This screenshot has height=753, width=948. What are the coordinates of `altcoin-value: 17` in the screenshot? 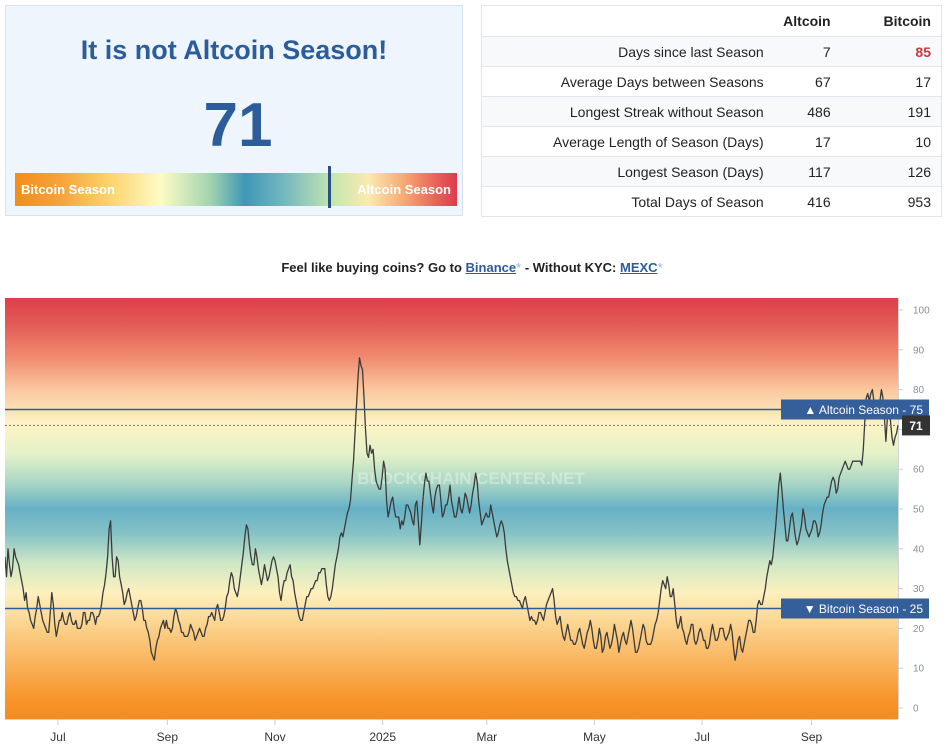 It's located at (807, 141).